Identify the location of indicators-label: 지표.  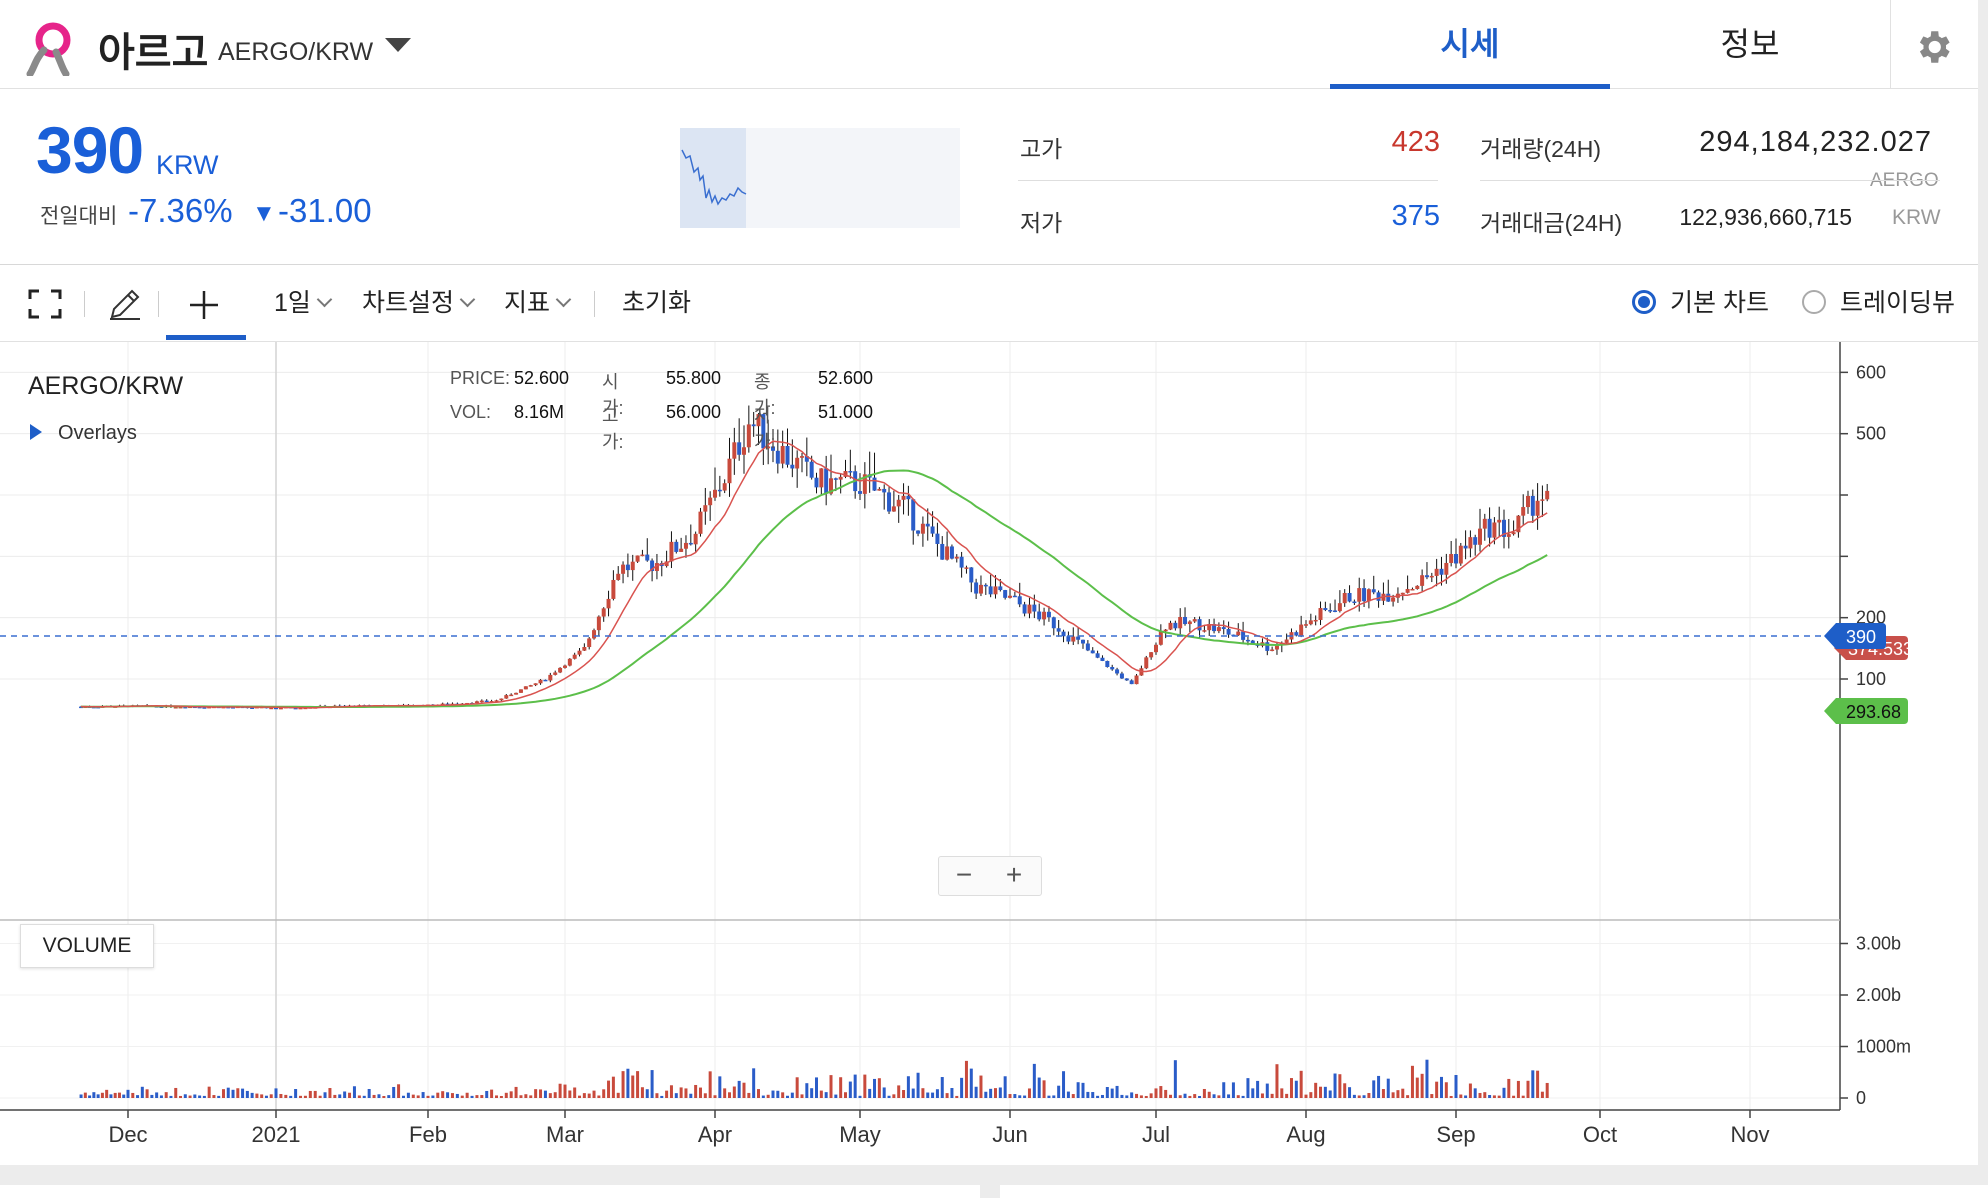
(527, 303).